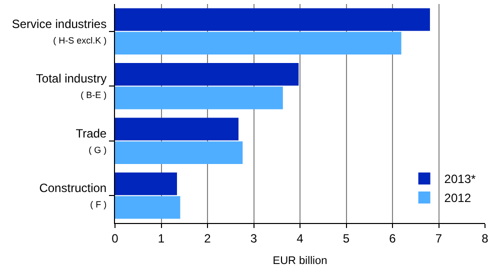  I want to click on x-tick-label: 5, so click(346, 238).